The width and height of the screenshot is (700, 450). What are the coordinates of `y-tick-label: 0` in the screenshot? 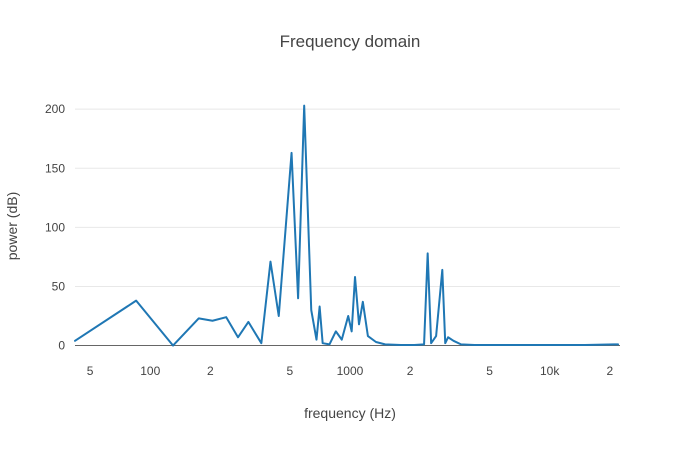 It's located at (61, 346).